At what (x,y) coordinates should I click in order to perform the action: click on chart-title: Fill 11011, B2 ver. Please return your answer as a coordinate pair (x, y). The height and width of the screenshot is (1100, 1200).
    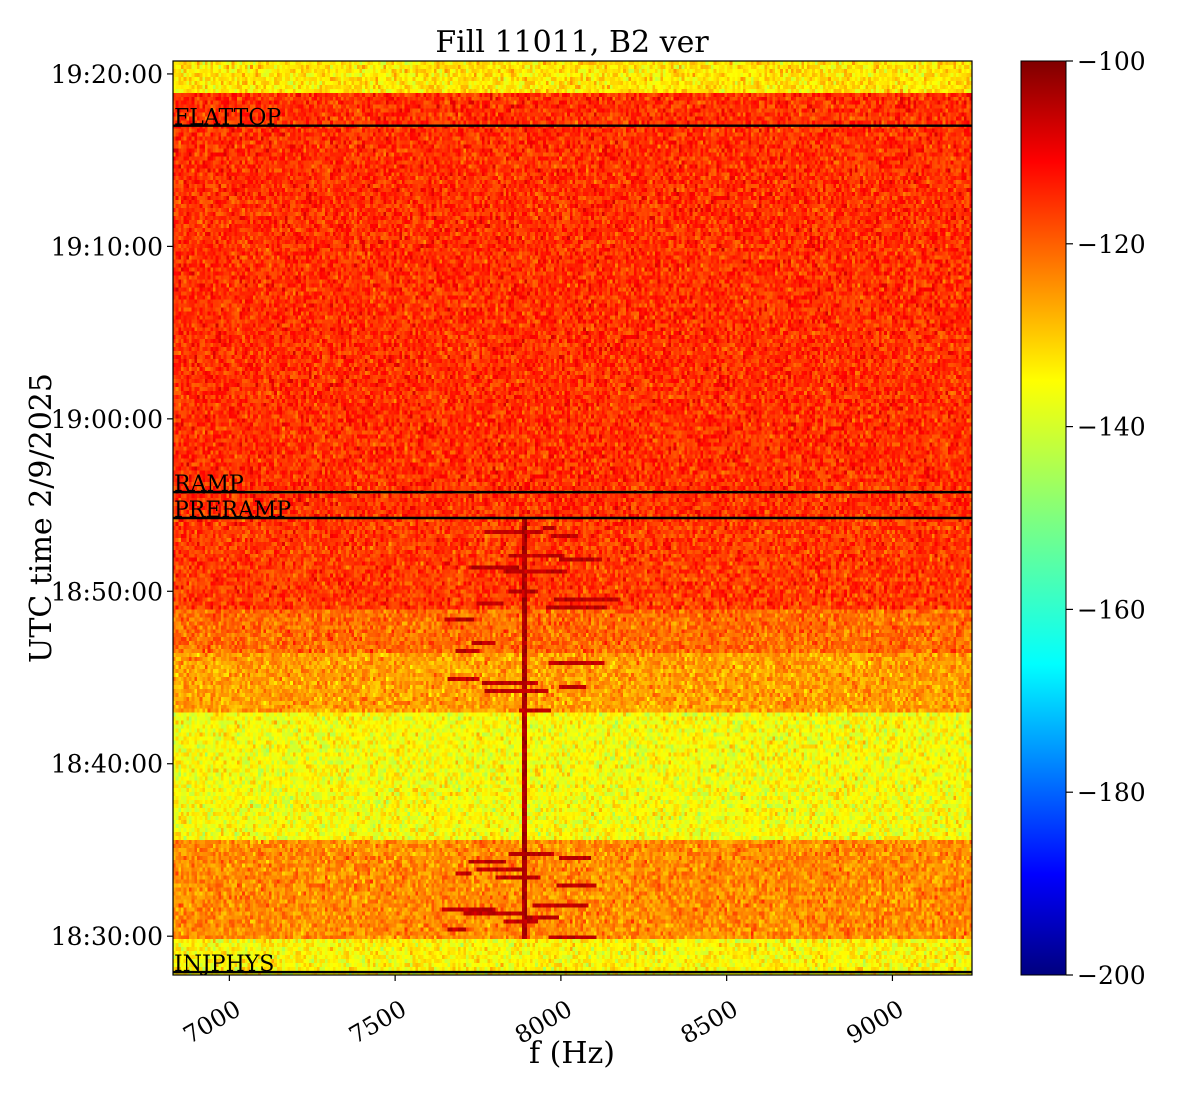
    Looking at the image, I should click on (572, 42).